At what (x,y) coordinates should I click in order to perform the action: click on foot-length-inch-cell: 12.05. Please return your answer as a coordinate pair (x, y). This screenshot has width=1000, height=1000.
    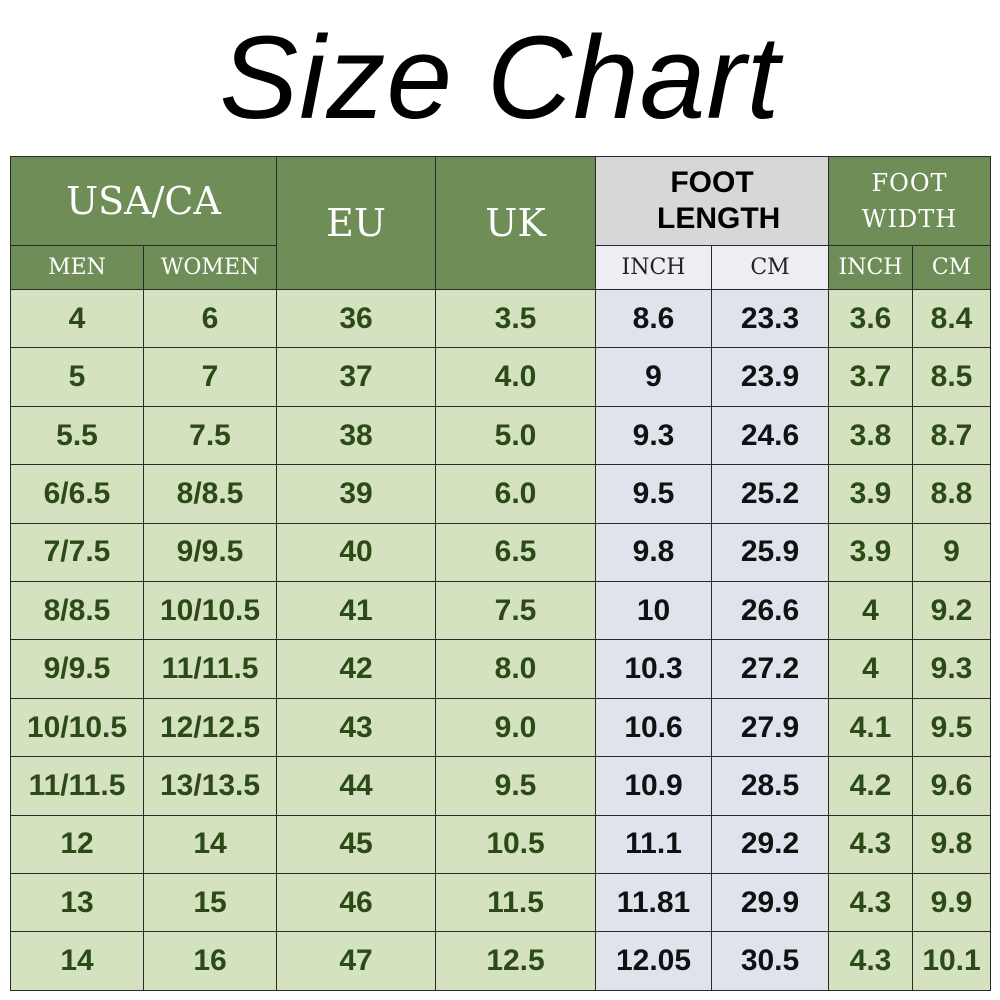
    Looking at the image, I should click on (654, 961).